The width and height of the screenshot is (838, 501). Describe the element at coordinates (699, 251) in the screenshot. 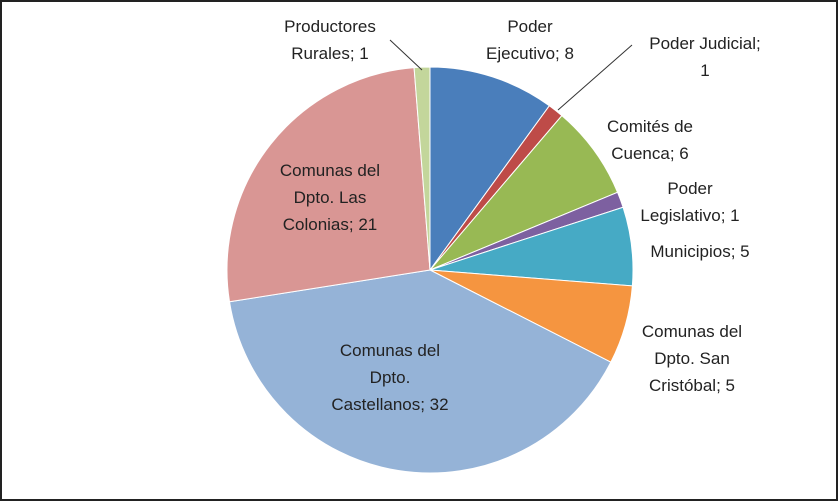

I see `data-label: Municipios; 5` at that location.